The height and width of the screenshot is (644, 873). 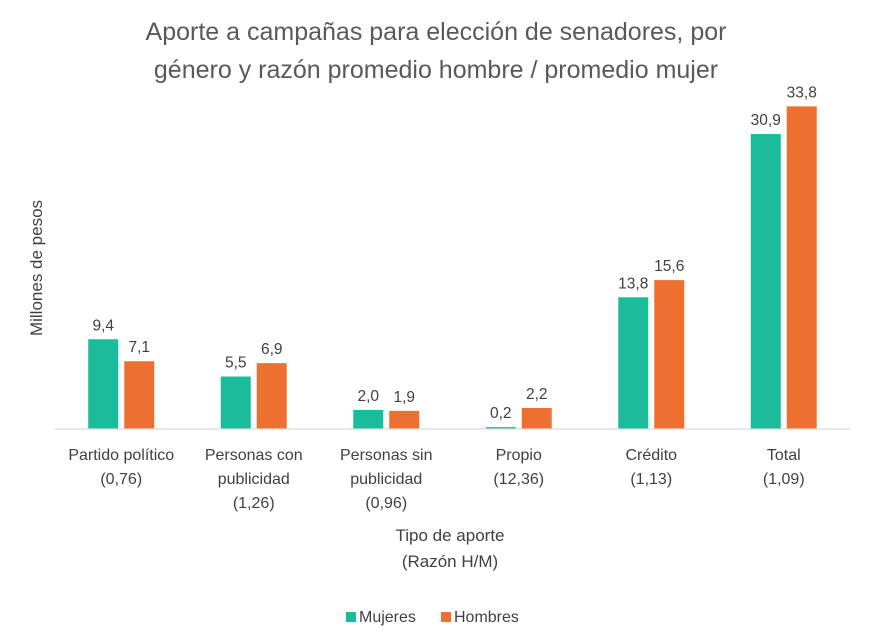 I want to click on category-label: (1,09), so click(x=784, y=479).